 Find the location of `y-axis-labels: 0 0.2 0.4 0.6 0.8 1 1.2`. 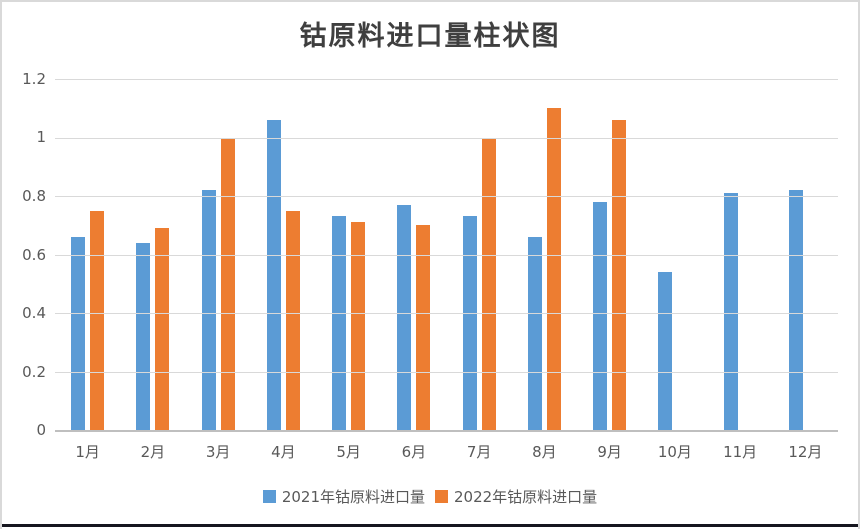

y-axis-labels: 0 0.2 0.4 0.6 0.8 1 1.2 is located at coordinates (24, 254).